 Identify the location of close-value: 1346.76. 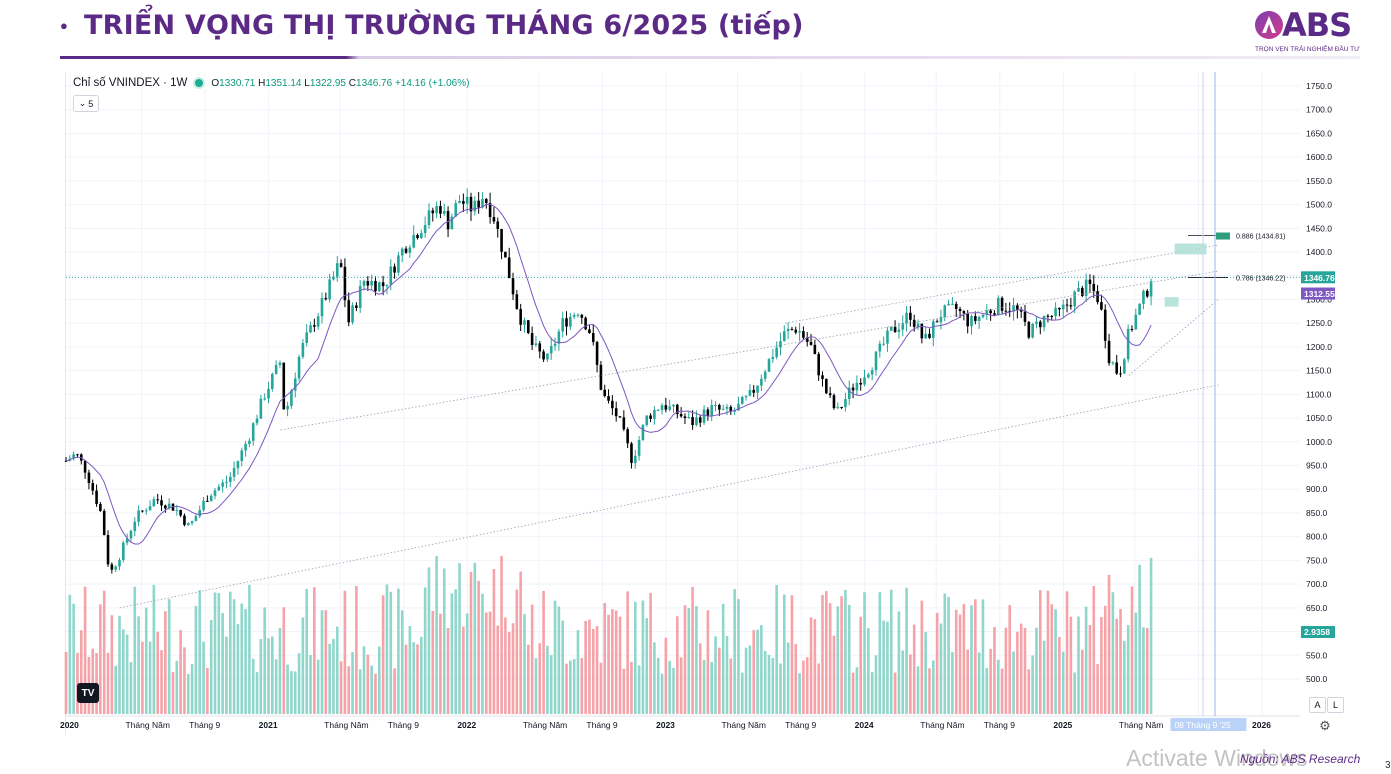
(374, 83).